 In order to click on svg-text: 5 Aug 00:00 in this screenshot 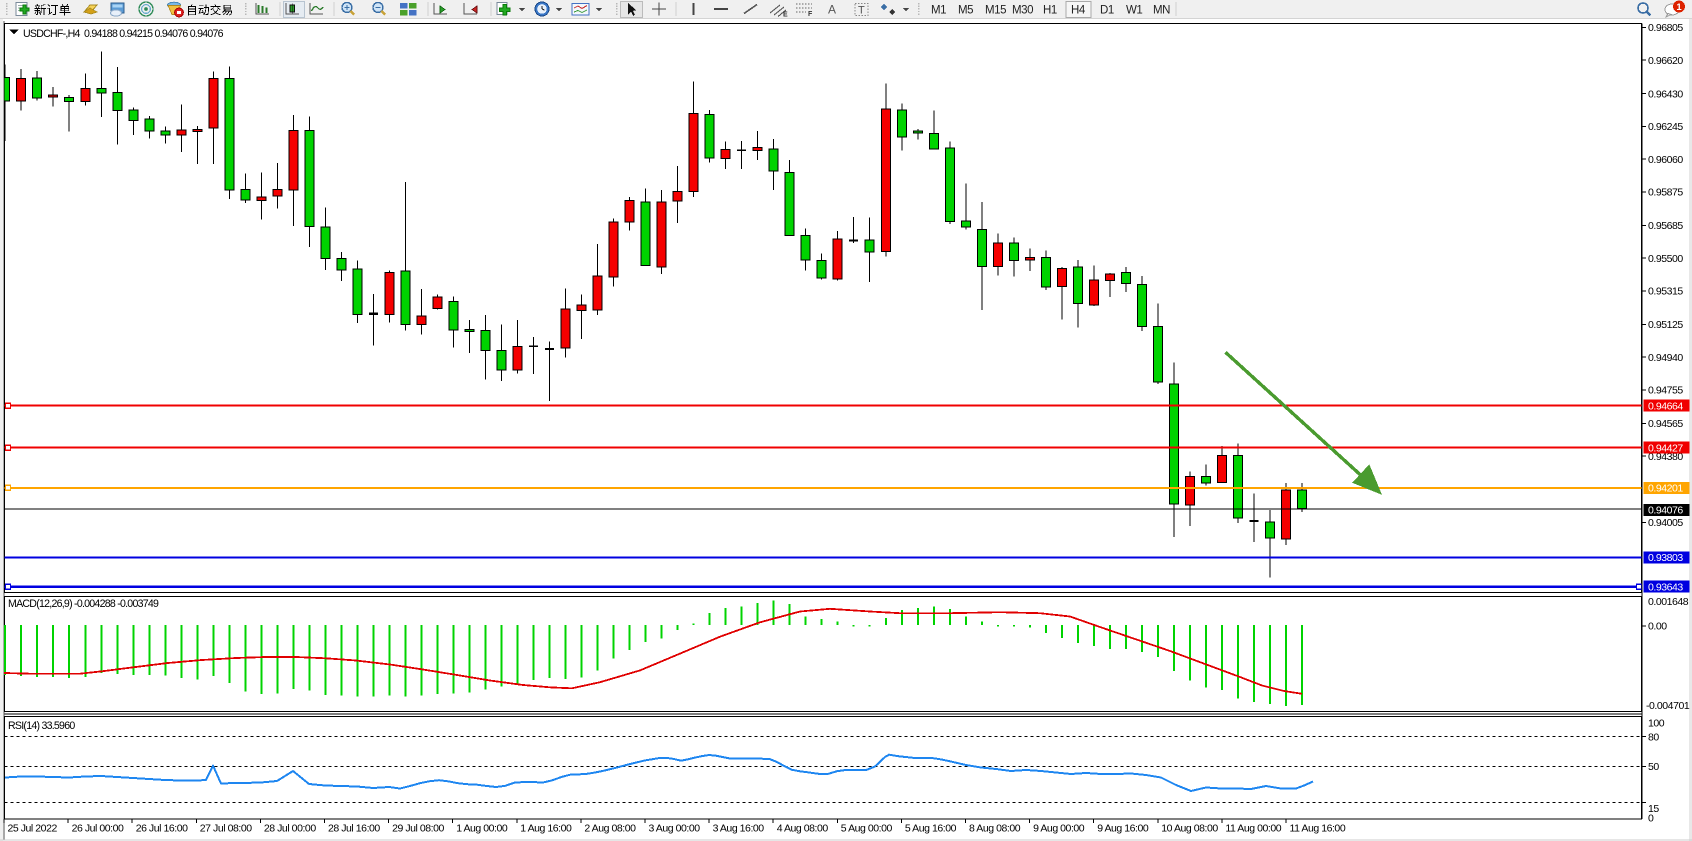, I will do `click(867, 829)`.